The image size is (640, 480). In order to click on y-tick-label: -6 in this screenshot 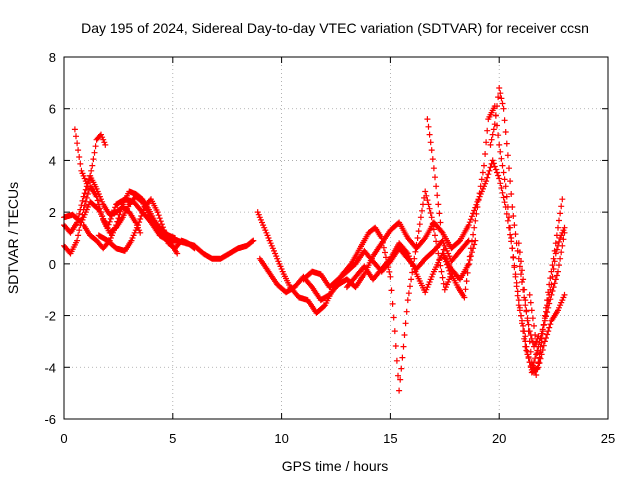, I will do `click(50, 419)`.